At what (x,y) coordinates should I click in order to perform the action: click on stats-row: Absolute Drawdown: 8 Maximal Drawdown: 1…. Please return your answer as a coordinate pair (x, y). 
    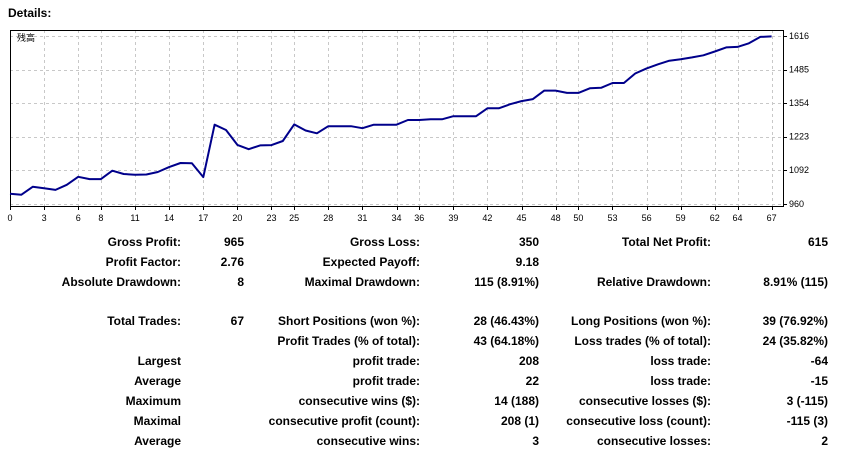
    Looking at the image, I should click on (426, 282).